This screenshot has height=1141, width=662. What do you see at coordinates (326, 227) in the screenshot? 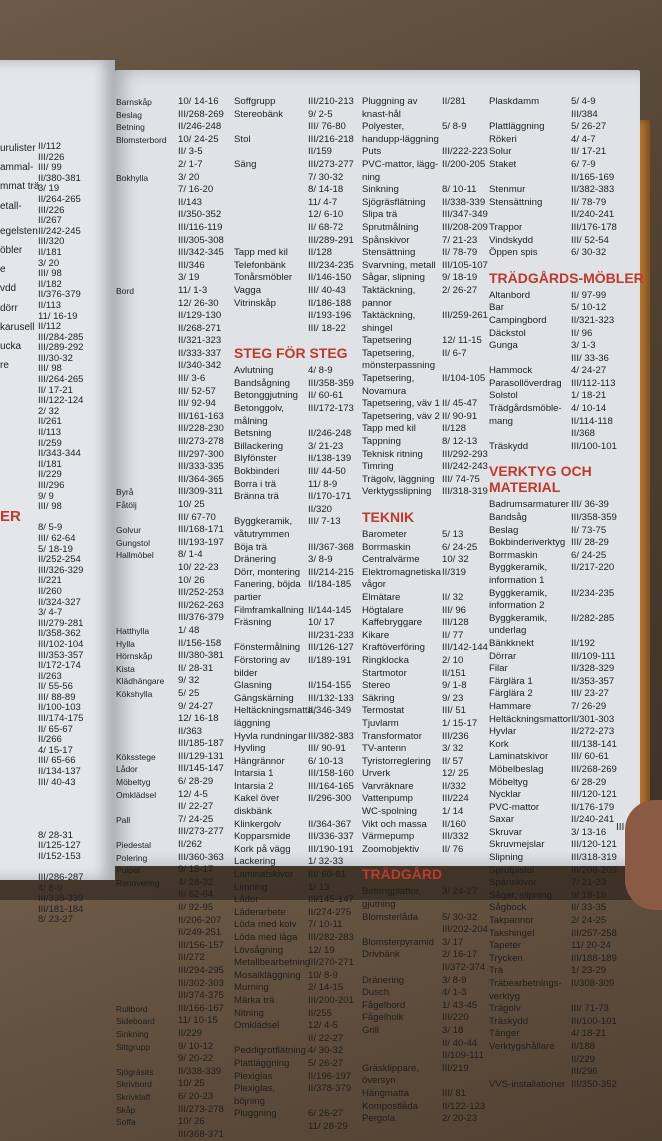
I see `page-ref: II/ 68-72` at bounding box center [326, 227].